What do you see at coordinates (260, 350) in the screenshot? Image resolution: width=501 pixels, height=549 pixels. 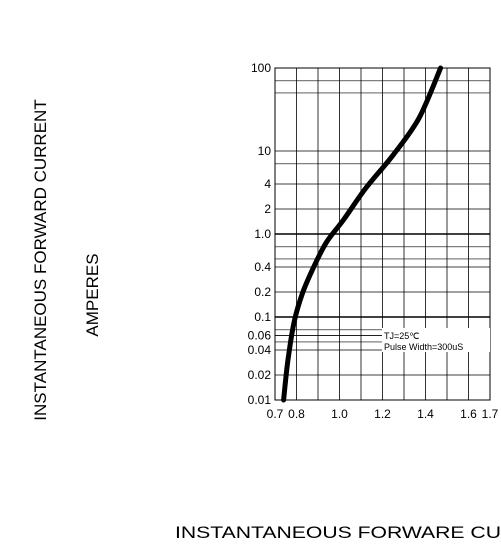 I see `y-tick-label: 0.04` at bounding box center [260, 350].